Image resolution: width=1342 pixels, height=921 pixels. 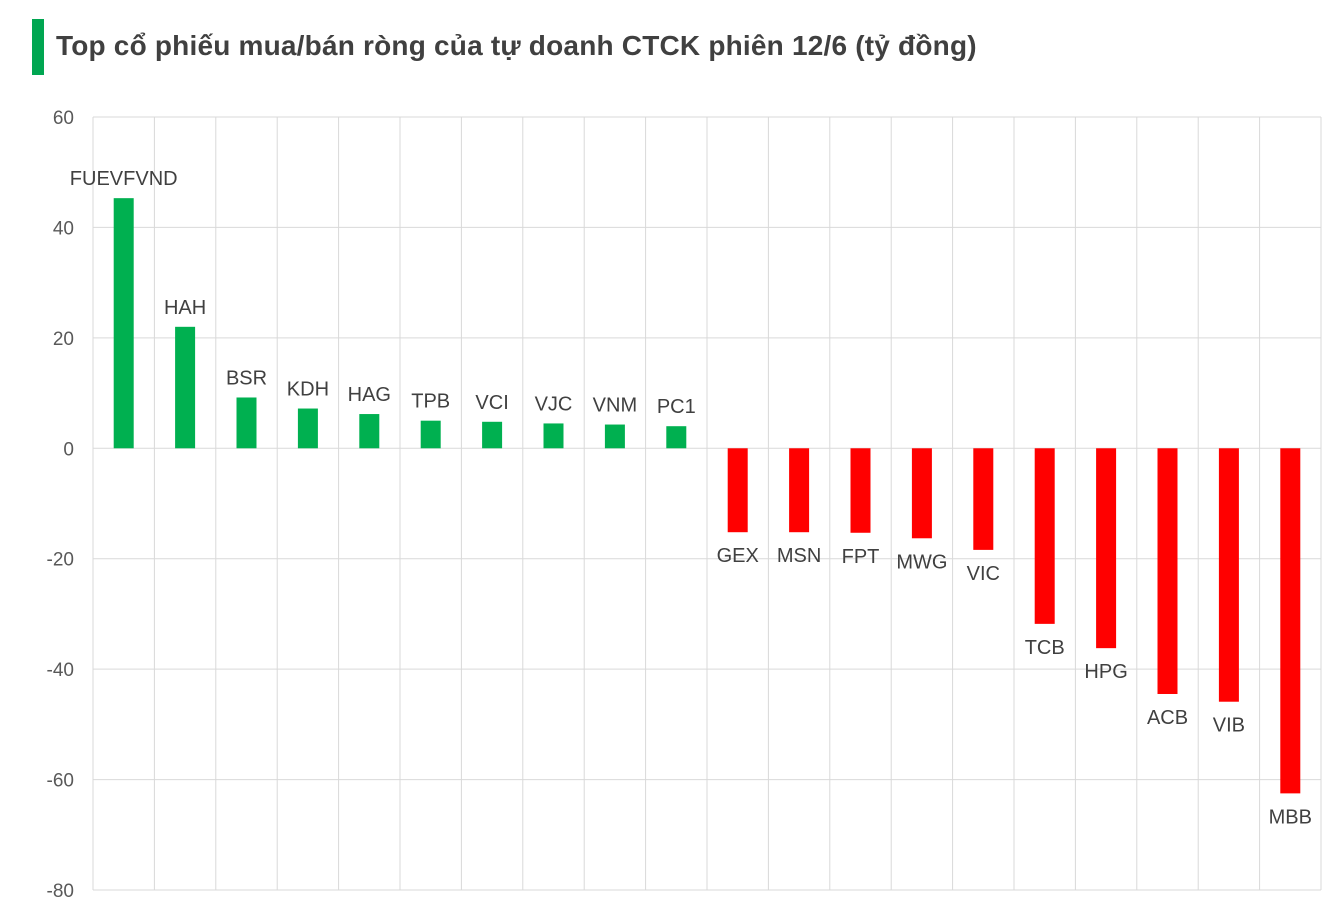 I want to click on y-tick-label: -80, so click(x=60, y=891).